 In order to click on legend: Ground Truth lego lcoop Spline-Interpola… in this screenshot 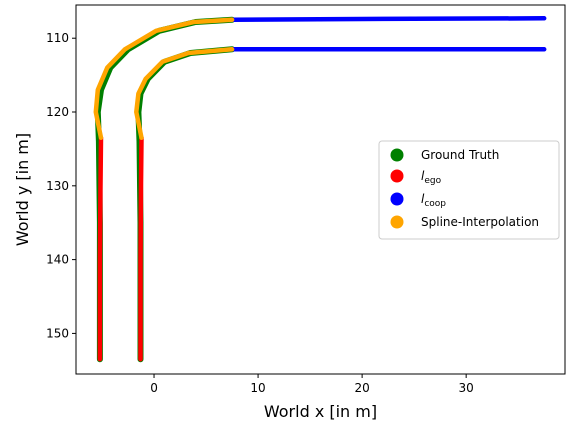, I will do `click(469, 190)`.